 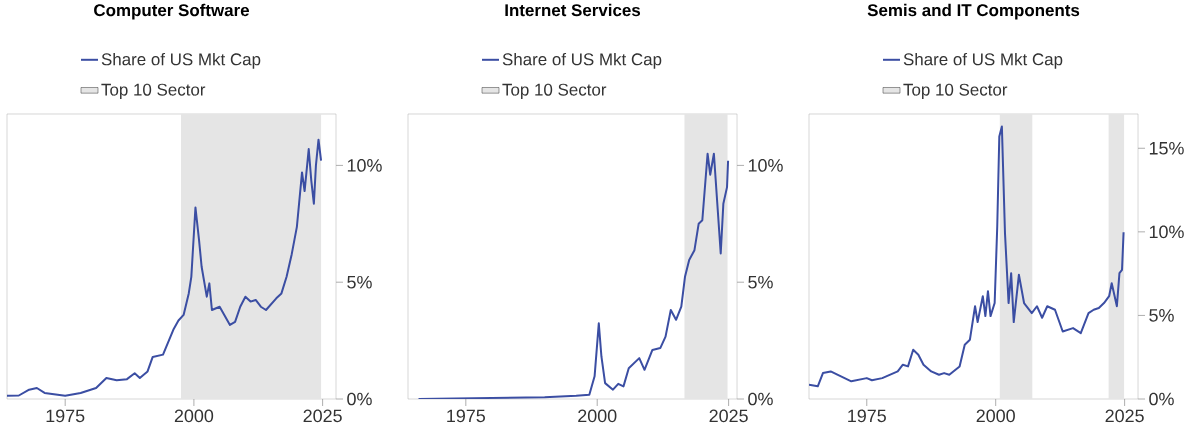 What do you see at coordinates (573, 10) in the screenshot?
I see `chart-title: Internet Services` at bounding box center [573, 10].